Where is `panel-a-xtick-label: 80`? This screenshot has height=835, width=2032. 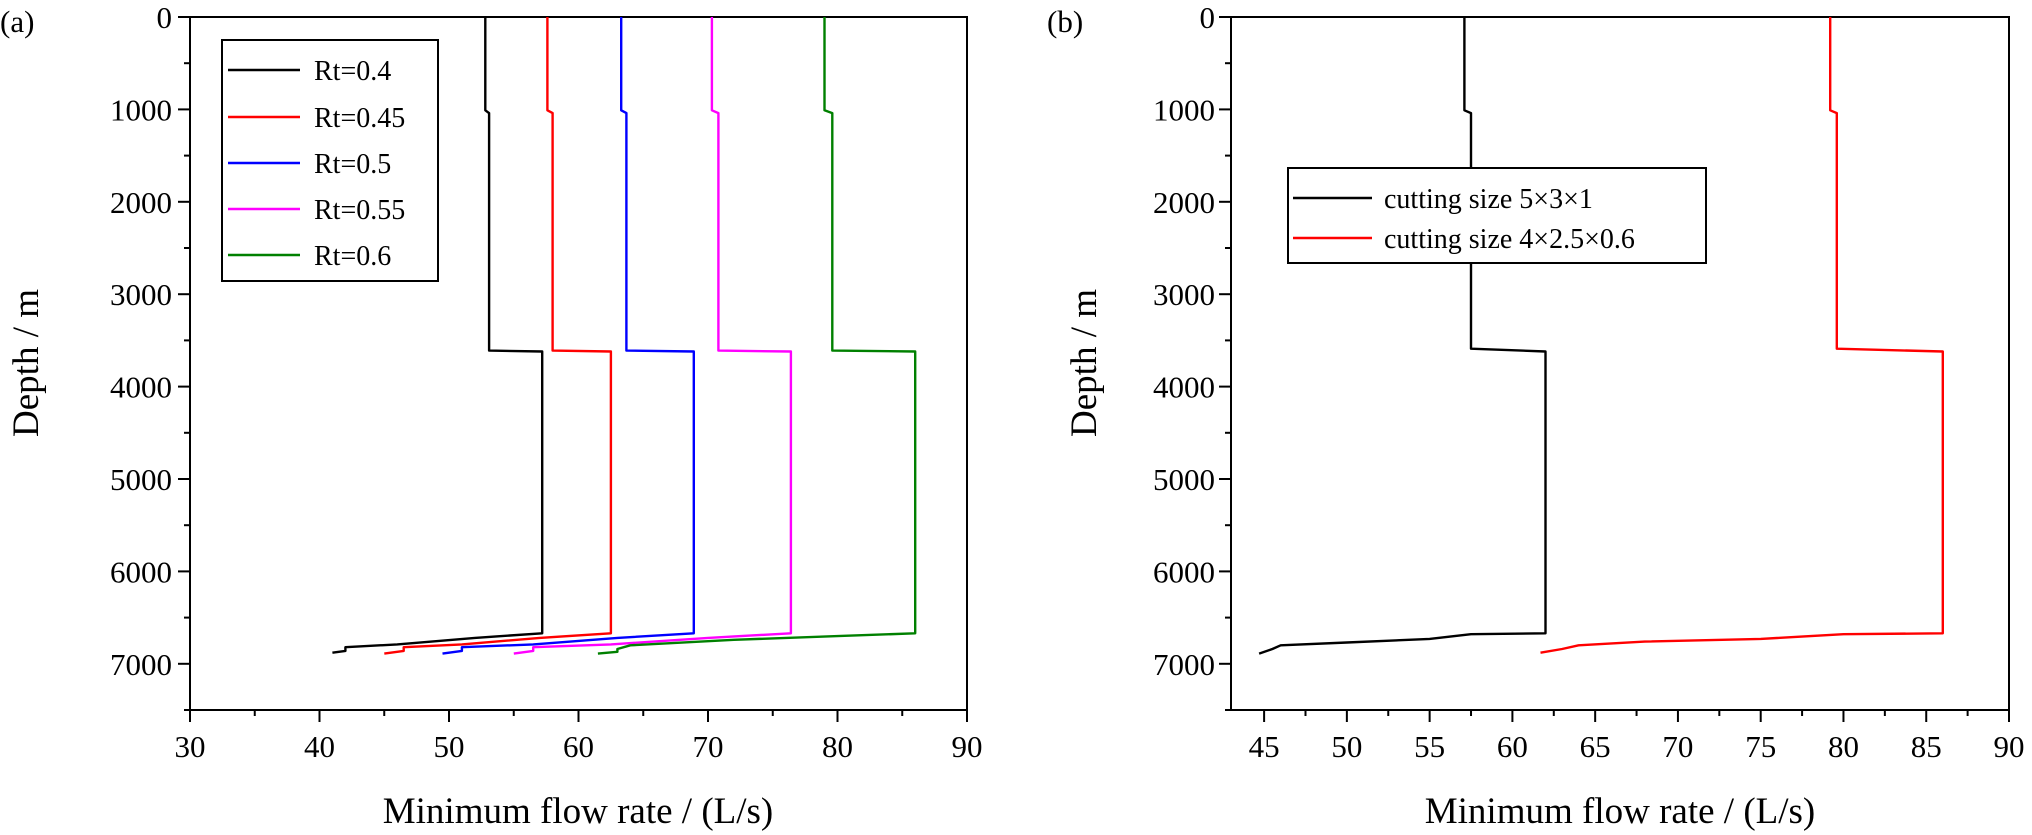
panel-a-xtick-label: 80 is located at coordinates (837, 746).